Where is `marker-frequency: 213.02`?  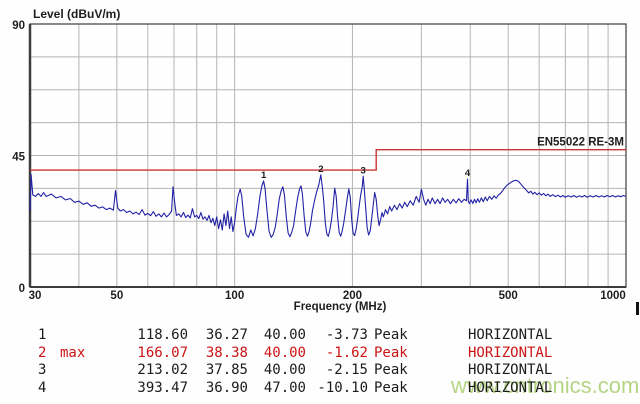
marker-frequency: 213.02 is located at coordinates (162, 370).